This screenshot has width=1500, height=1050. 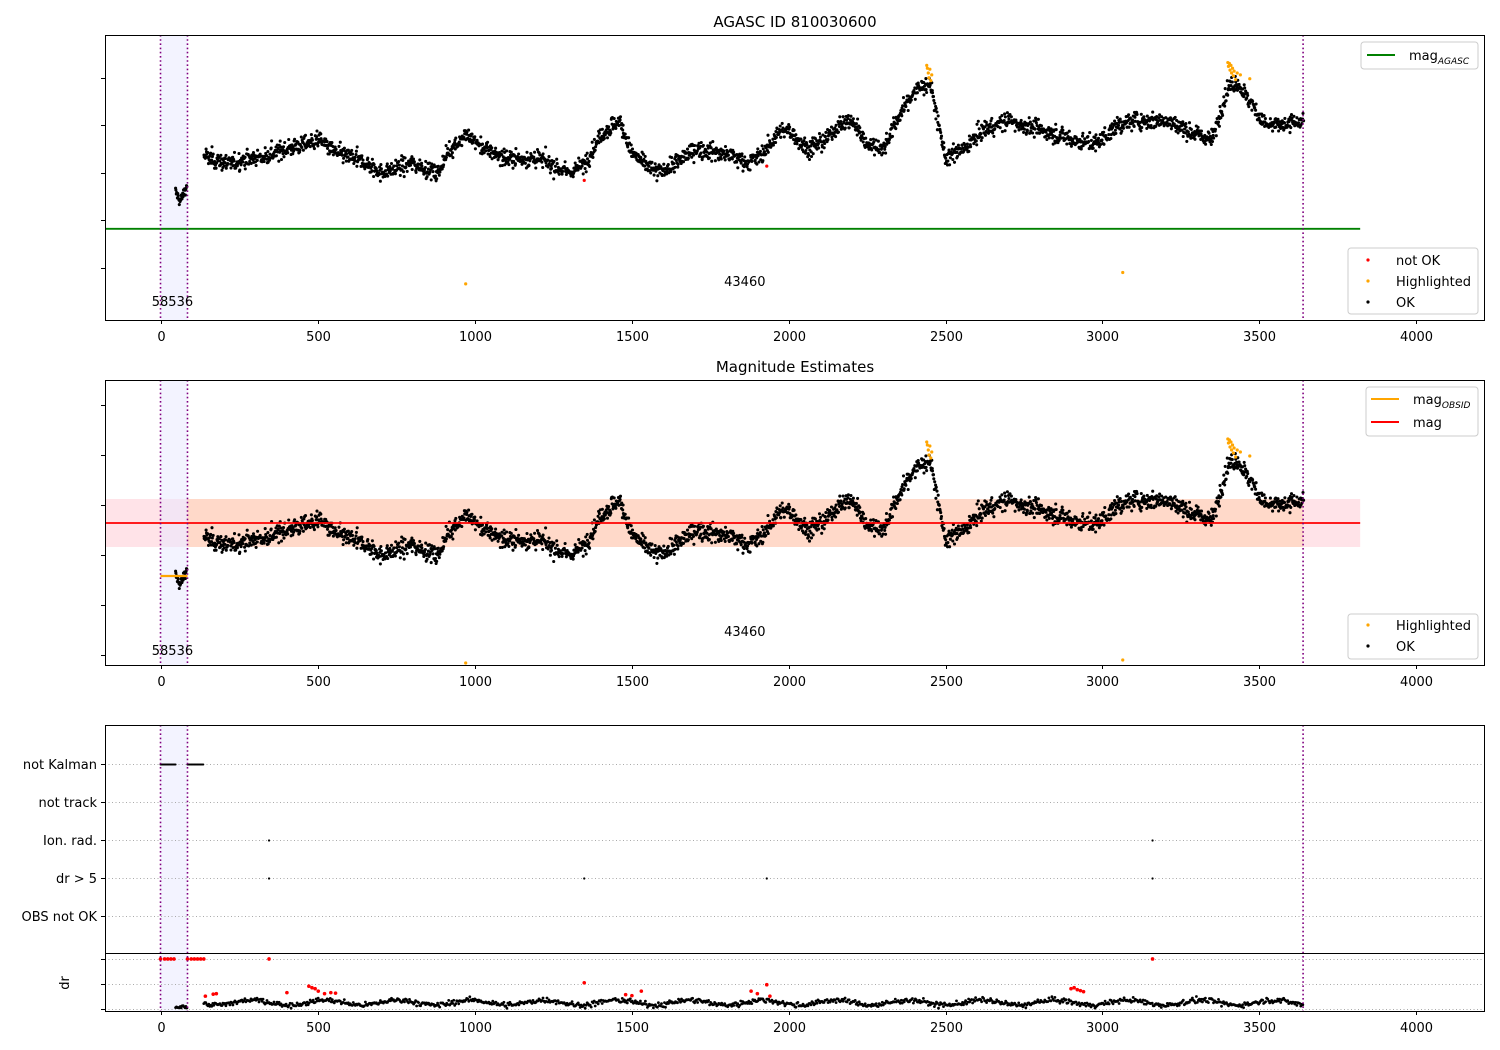 What do you see at coordinates (744, 282) in the screenshot?
I see `obsid-annotation: 43460` at bounding box center [744, 282].